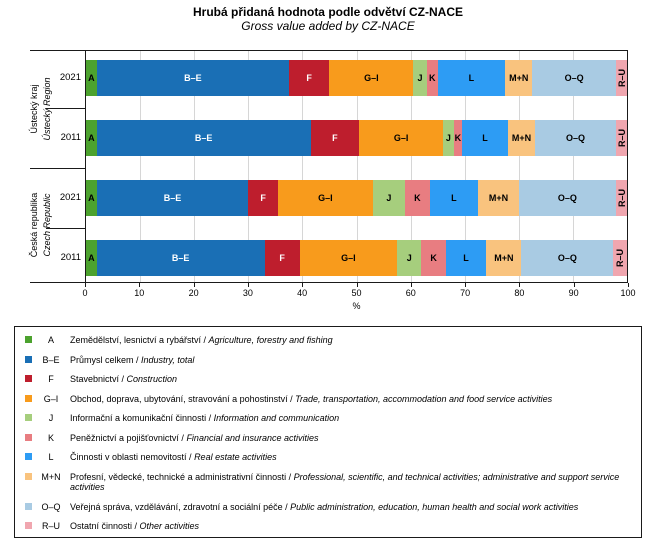  Describe the element at coordinates (333, 360) in the screenshot. I see `legend-item: B–E Průmysl celkem / Industry, total` at that location.